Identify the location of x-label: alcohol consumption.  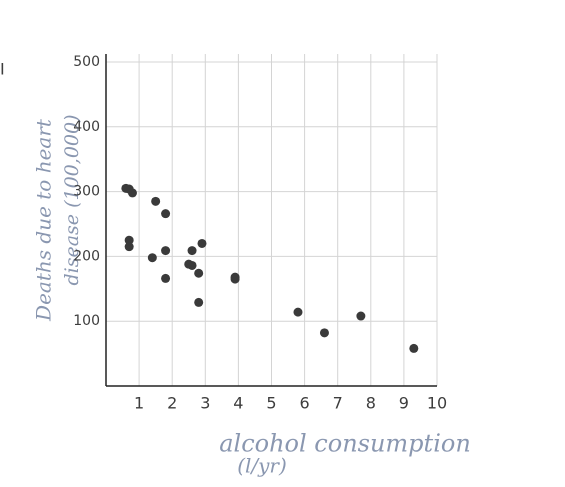
(345, 444).